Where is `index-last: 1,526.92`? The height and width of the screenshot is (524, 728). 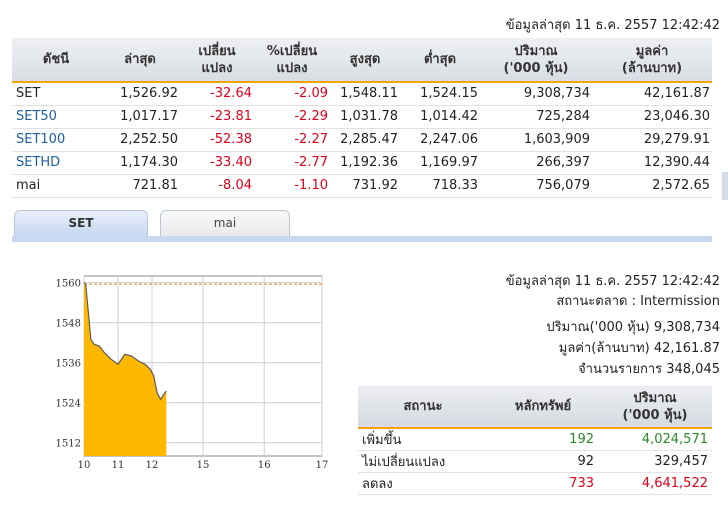
index-last: 1,526.92 is located at coordinates (140, 93).